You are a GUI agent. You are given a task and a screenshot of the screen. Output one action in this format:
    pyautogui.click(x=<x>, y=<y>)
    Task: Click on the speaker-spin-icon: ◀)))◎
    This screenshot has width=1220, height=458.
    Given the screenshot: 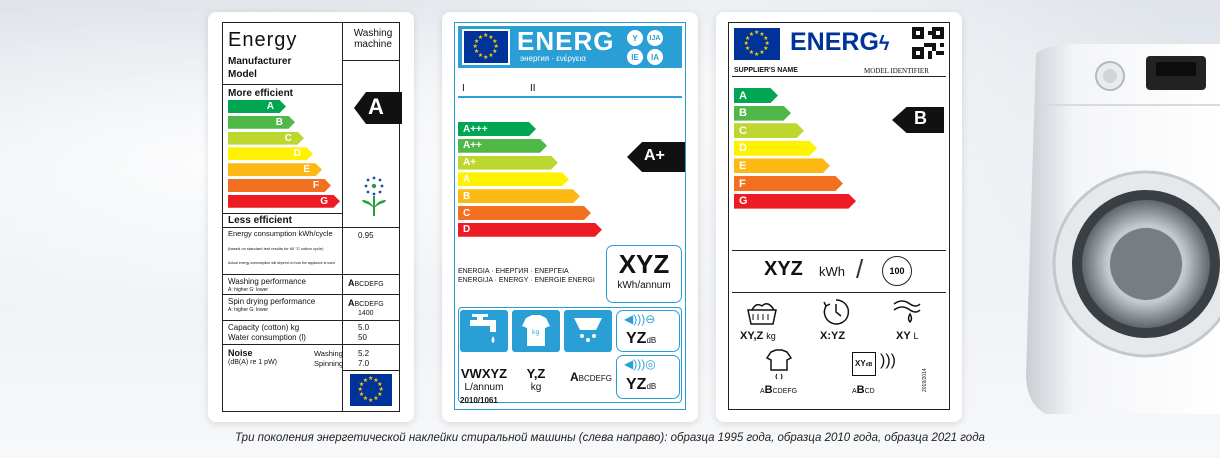 What is the action you would take?
    pyautogui.click(x=640, y=364)
    